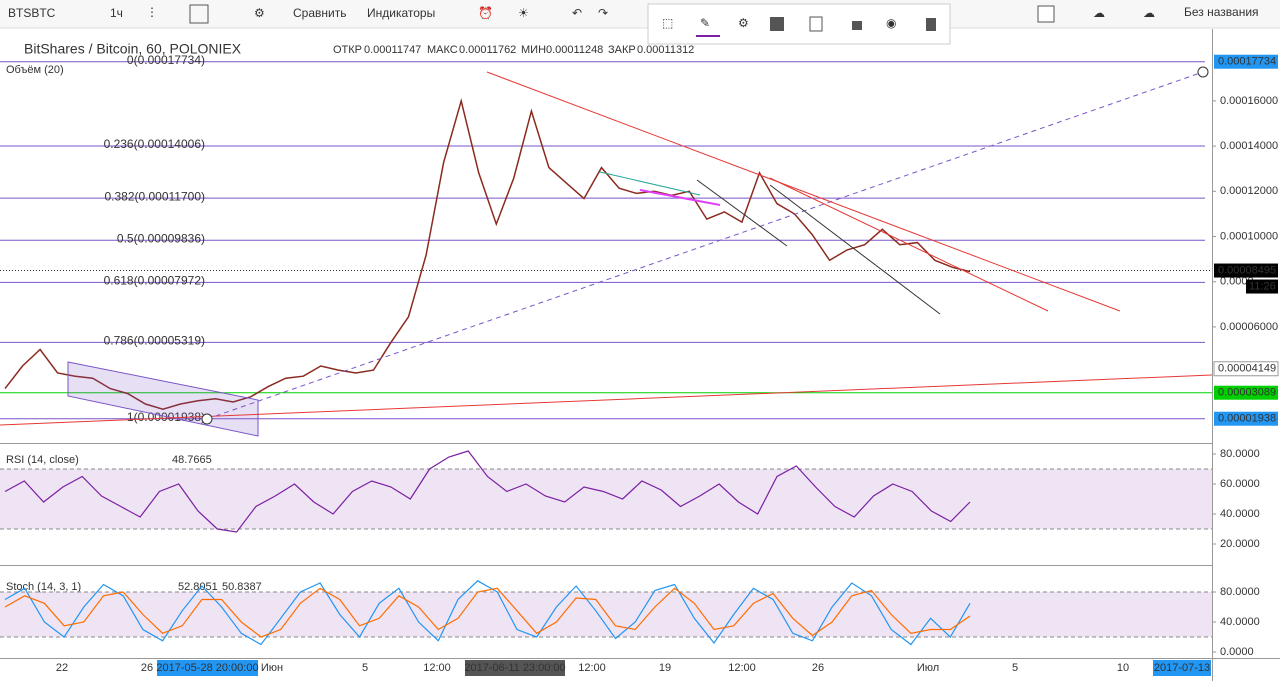 The image size is (1280, 686). What do you see at coordinates (401, 13) in the screenshot?
I see `indicators-button: Индикаторы` at bounding box center [401, 13].